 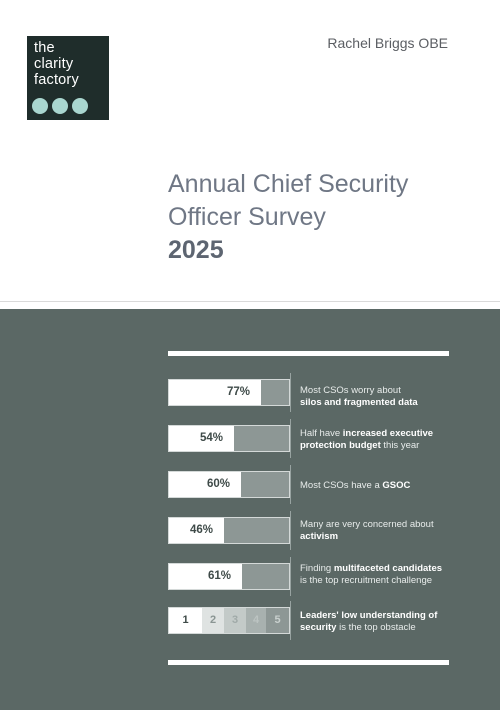 I want to click on logo: the clarity factory, so click(x=68, y=78).